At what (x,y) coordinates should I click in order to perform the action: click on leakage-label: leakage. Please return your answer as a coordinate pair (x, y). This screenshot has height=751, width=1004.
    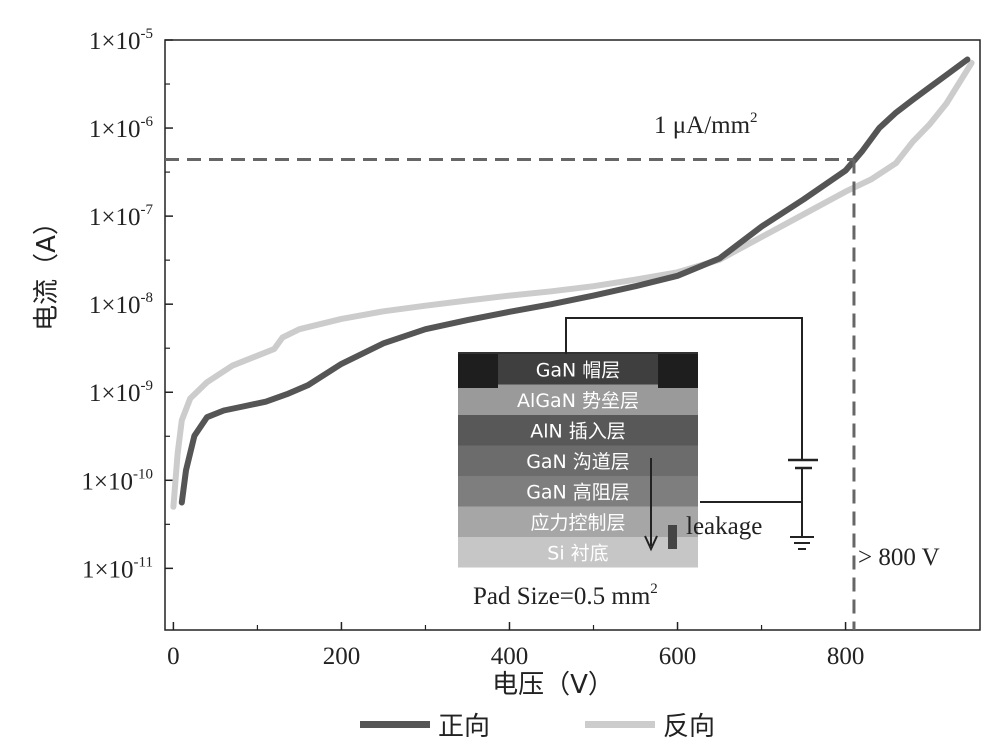
    Looking at the image, I should click on (724, 526).